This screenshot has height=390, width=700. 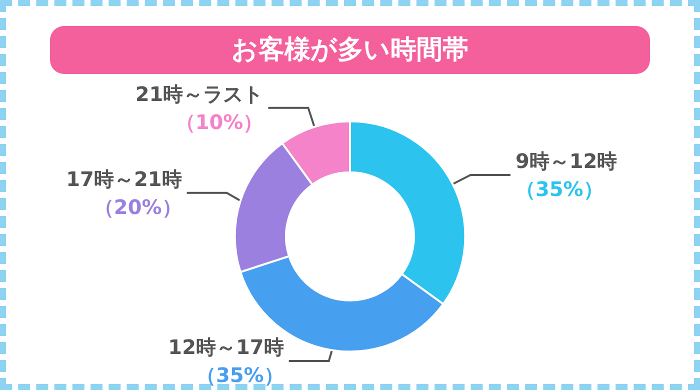 What do you see at coordinates (566, 161) in the screenshot?
I see `slice-label: 9時～12時` at bounding box center [566, 161].